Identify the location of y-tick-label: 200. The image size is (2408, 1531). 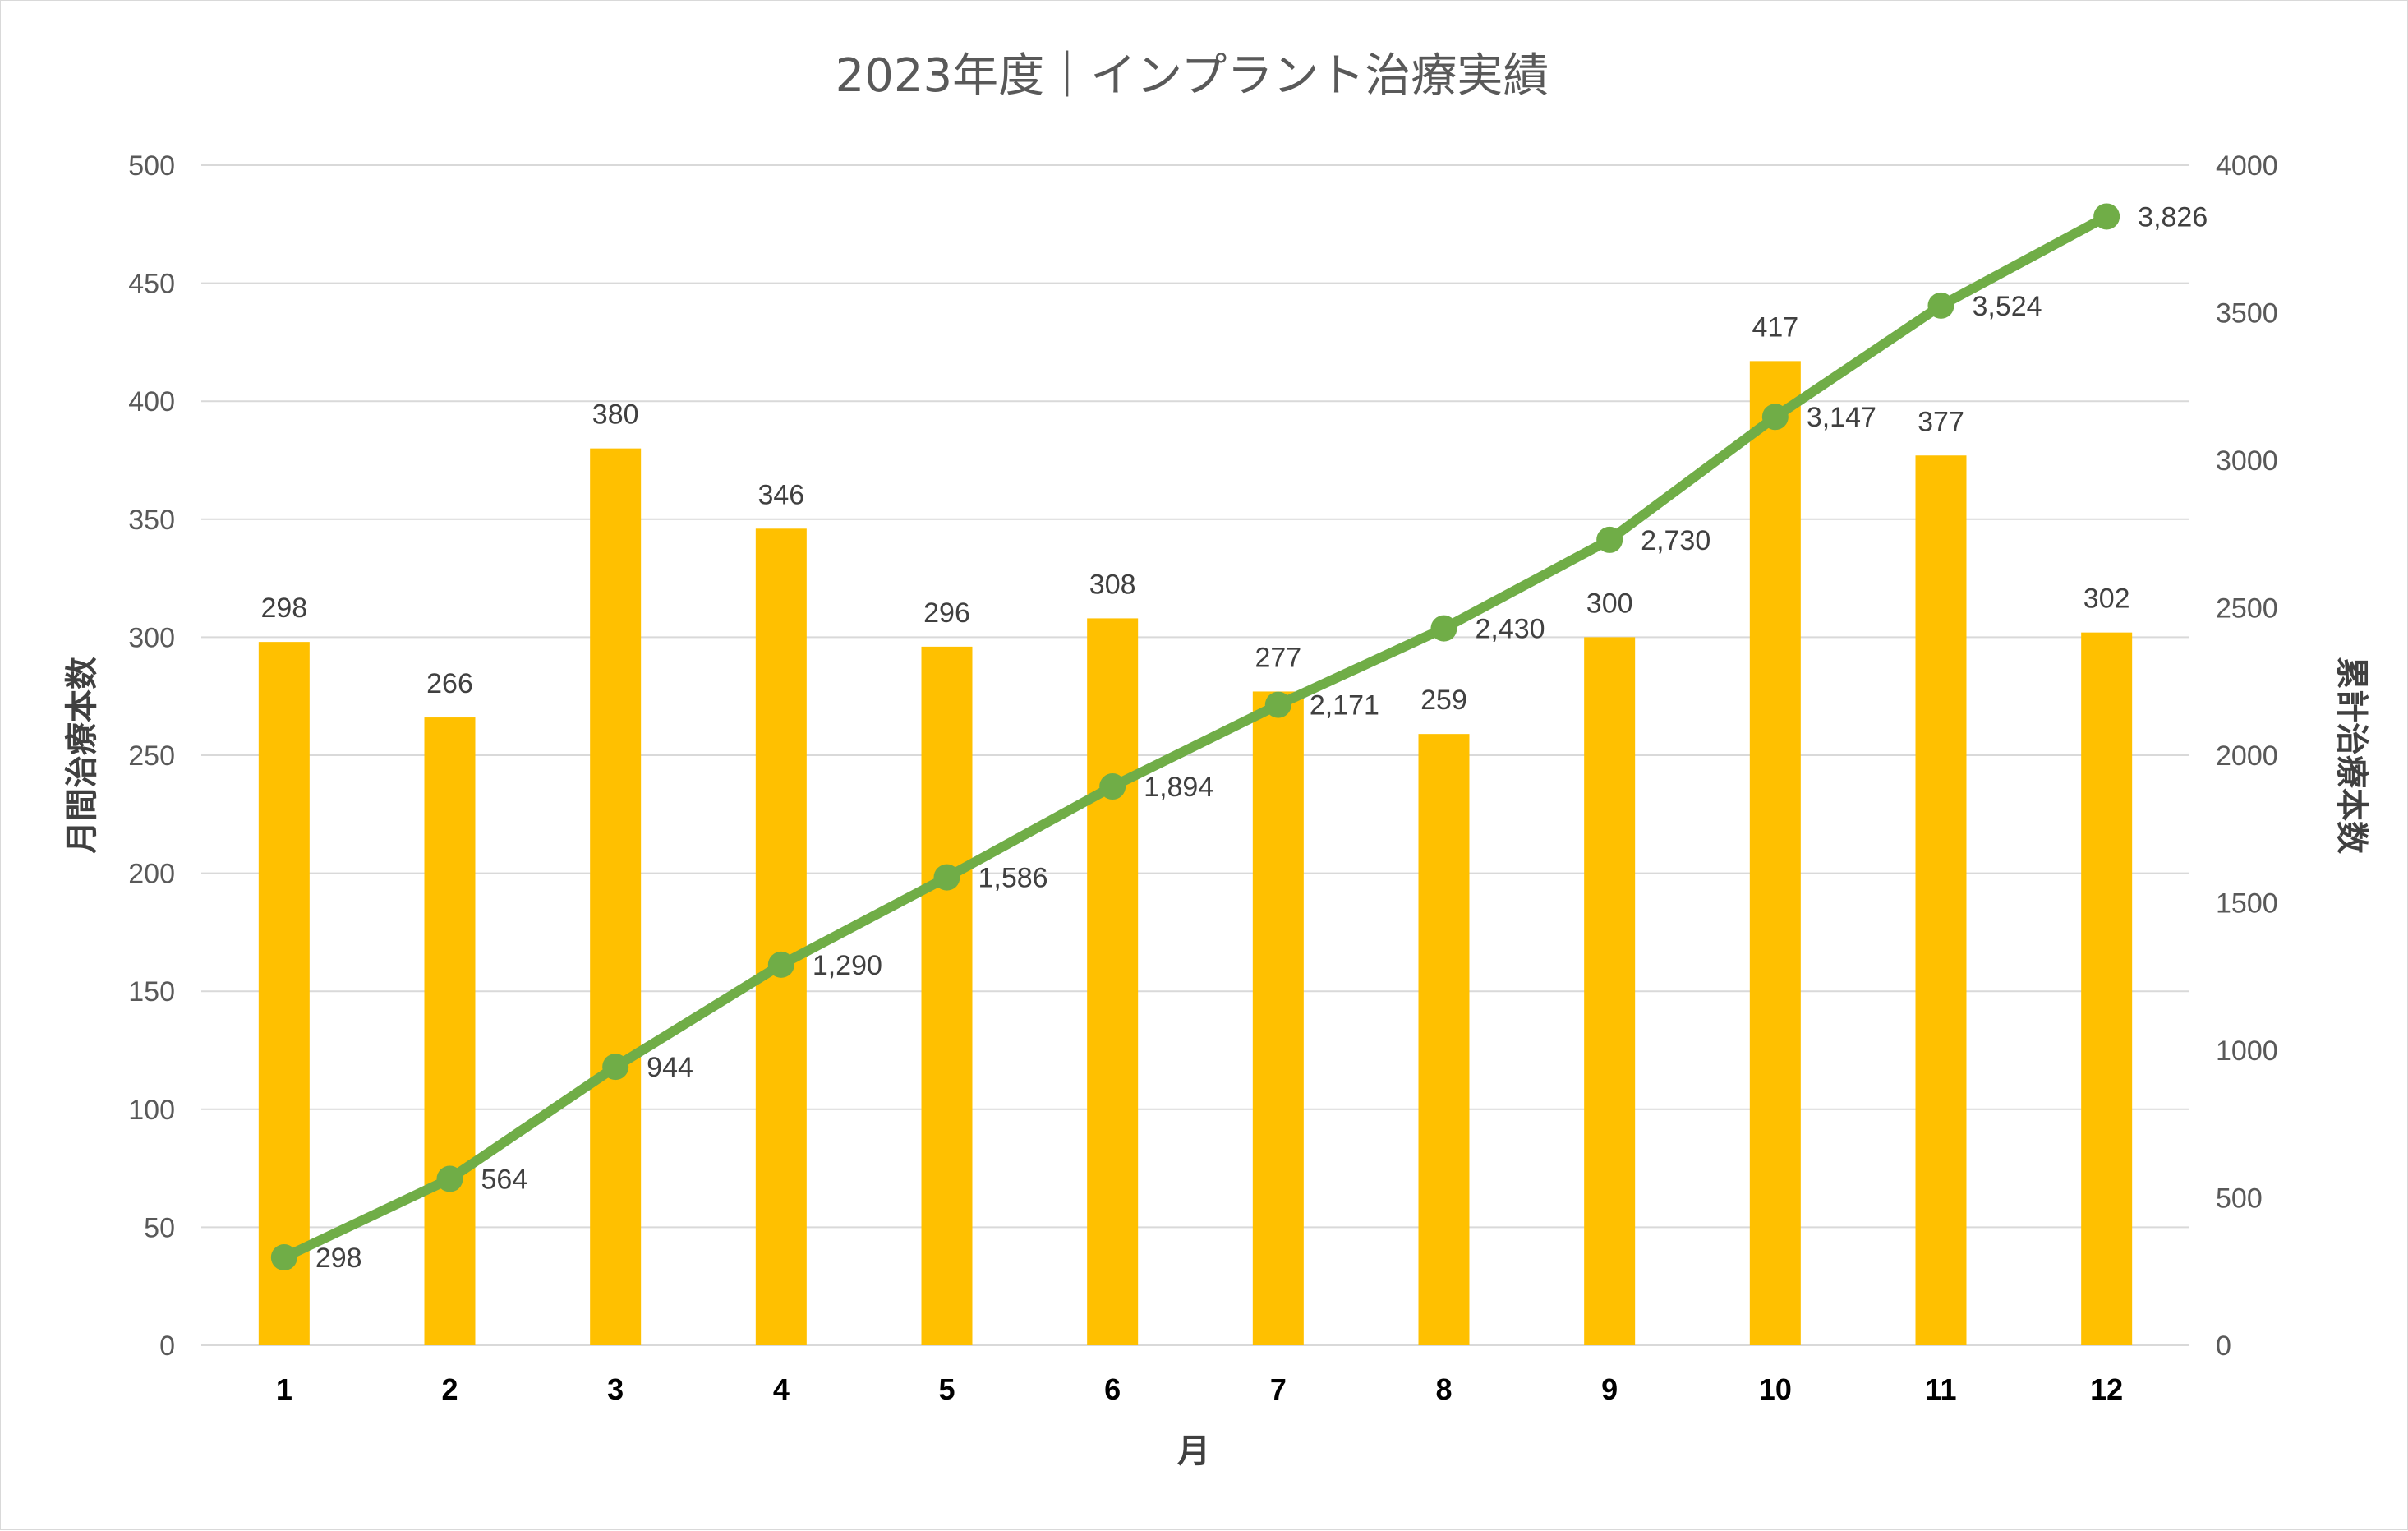
(151, 874).